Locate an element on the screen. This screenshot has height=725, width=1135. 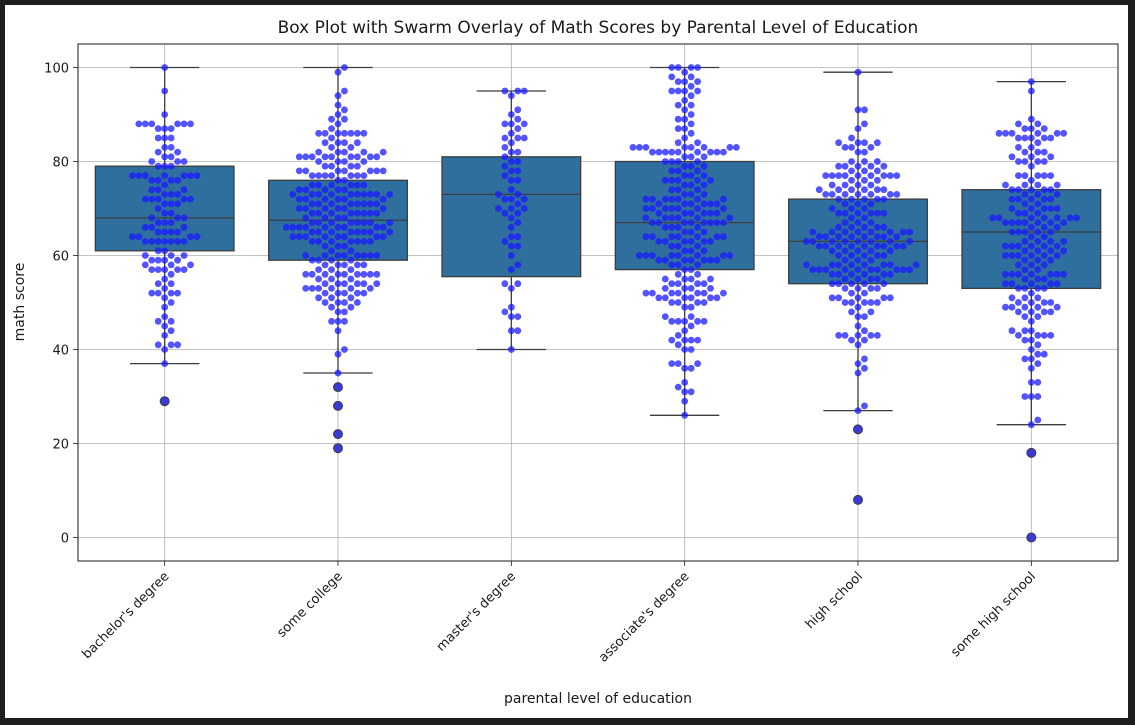
y-tick-label: 20 is located at coordinates (60, 445).